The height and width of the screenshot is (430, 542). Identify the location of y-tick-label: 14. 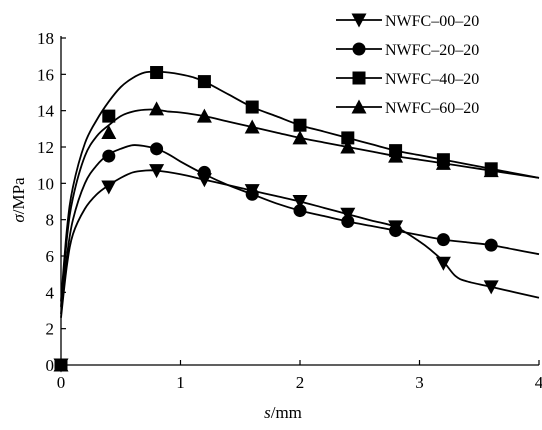
(46, 111).